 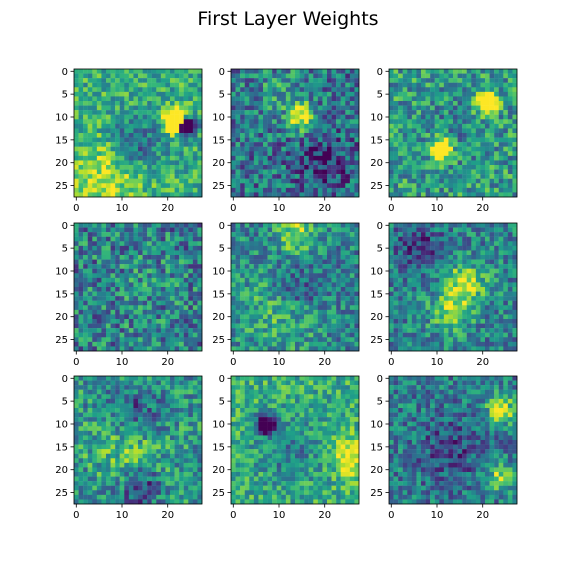 What do you see at coordinates (380, 72) in the screenshot?
I see `y-tick-label: 0` at bounding box center [380, 72].